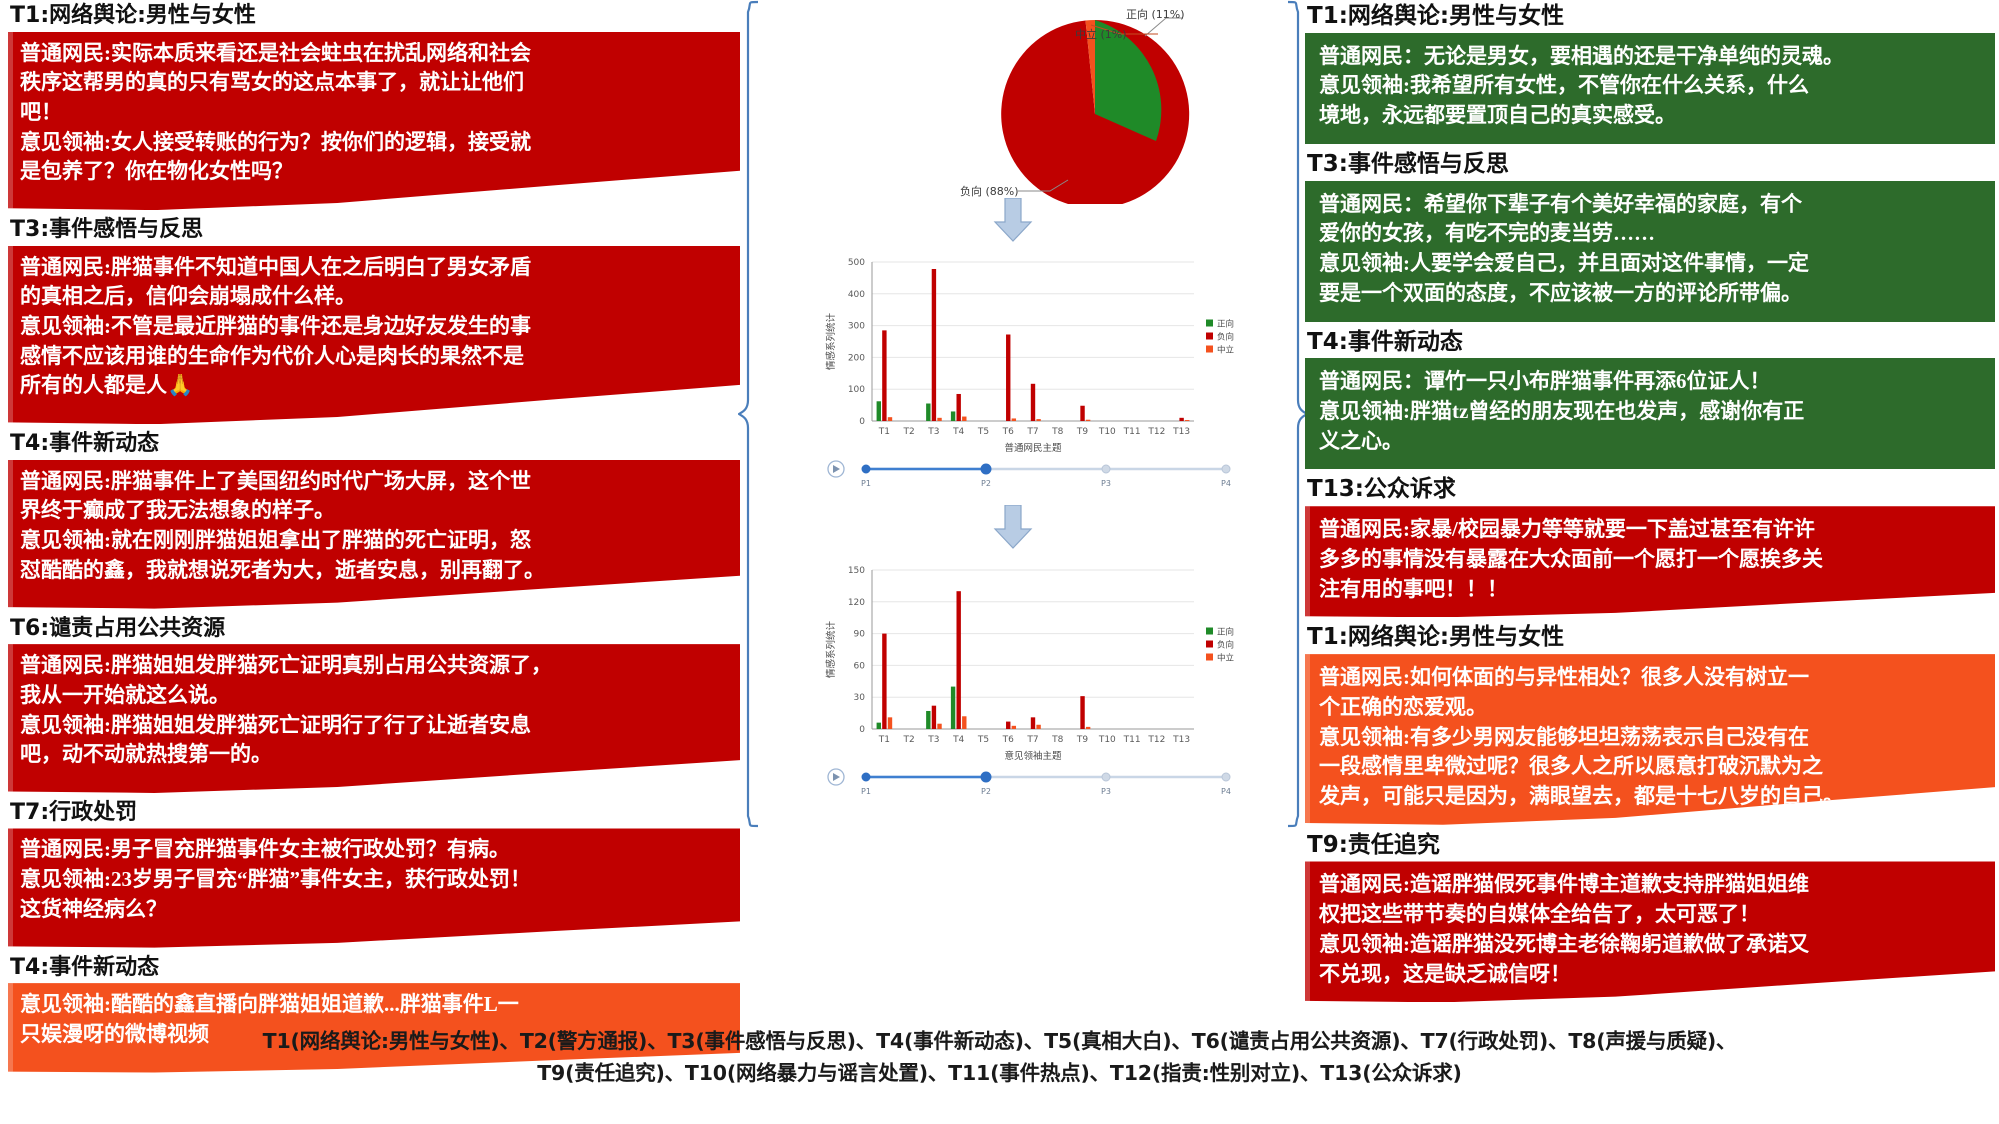 The width and height of the screenshot is (1999, 1124). What do you see at coordinates (1106, 791) in the screenshot?
I see `slider-tick-label: P3` at bounding box center [1106, 791].